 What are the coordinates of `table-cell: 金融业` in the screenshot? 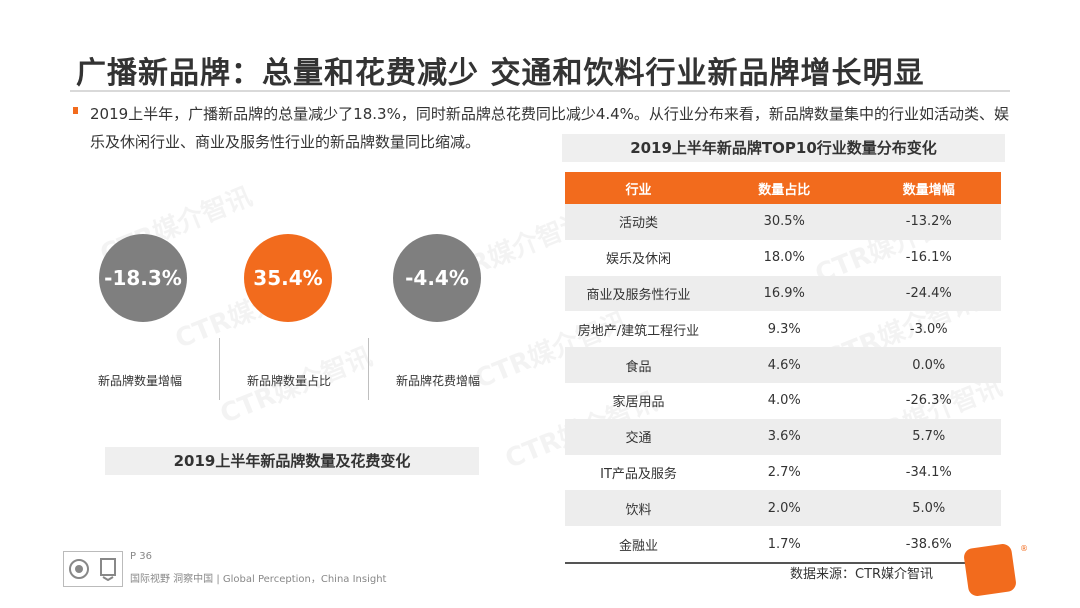 It's located at (638, 545).